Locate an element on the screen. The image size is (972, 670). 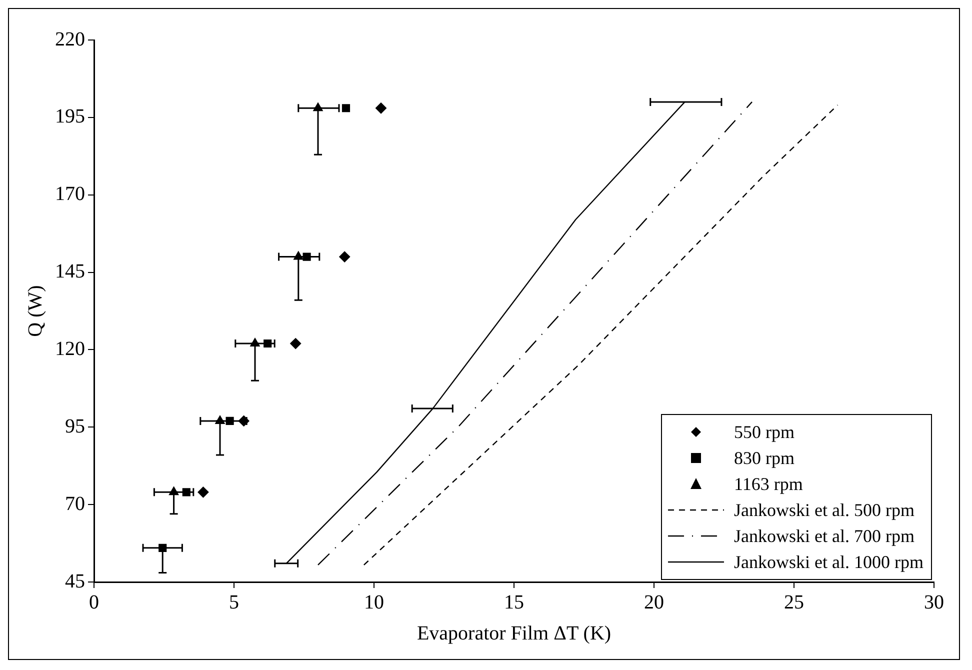
y-tick-label: 120 is located at coordinates (70, 349).